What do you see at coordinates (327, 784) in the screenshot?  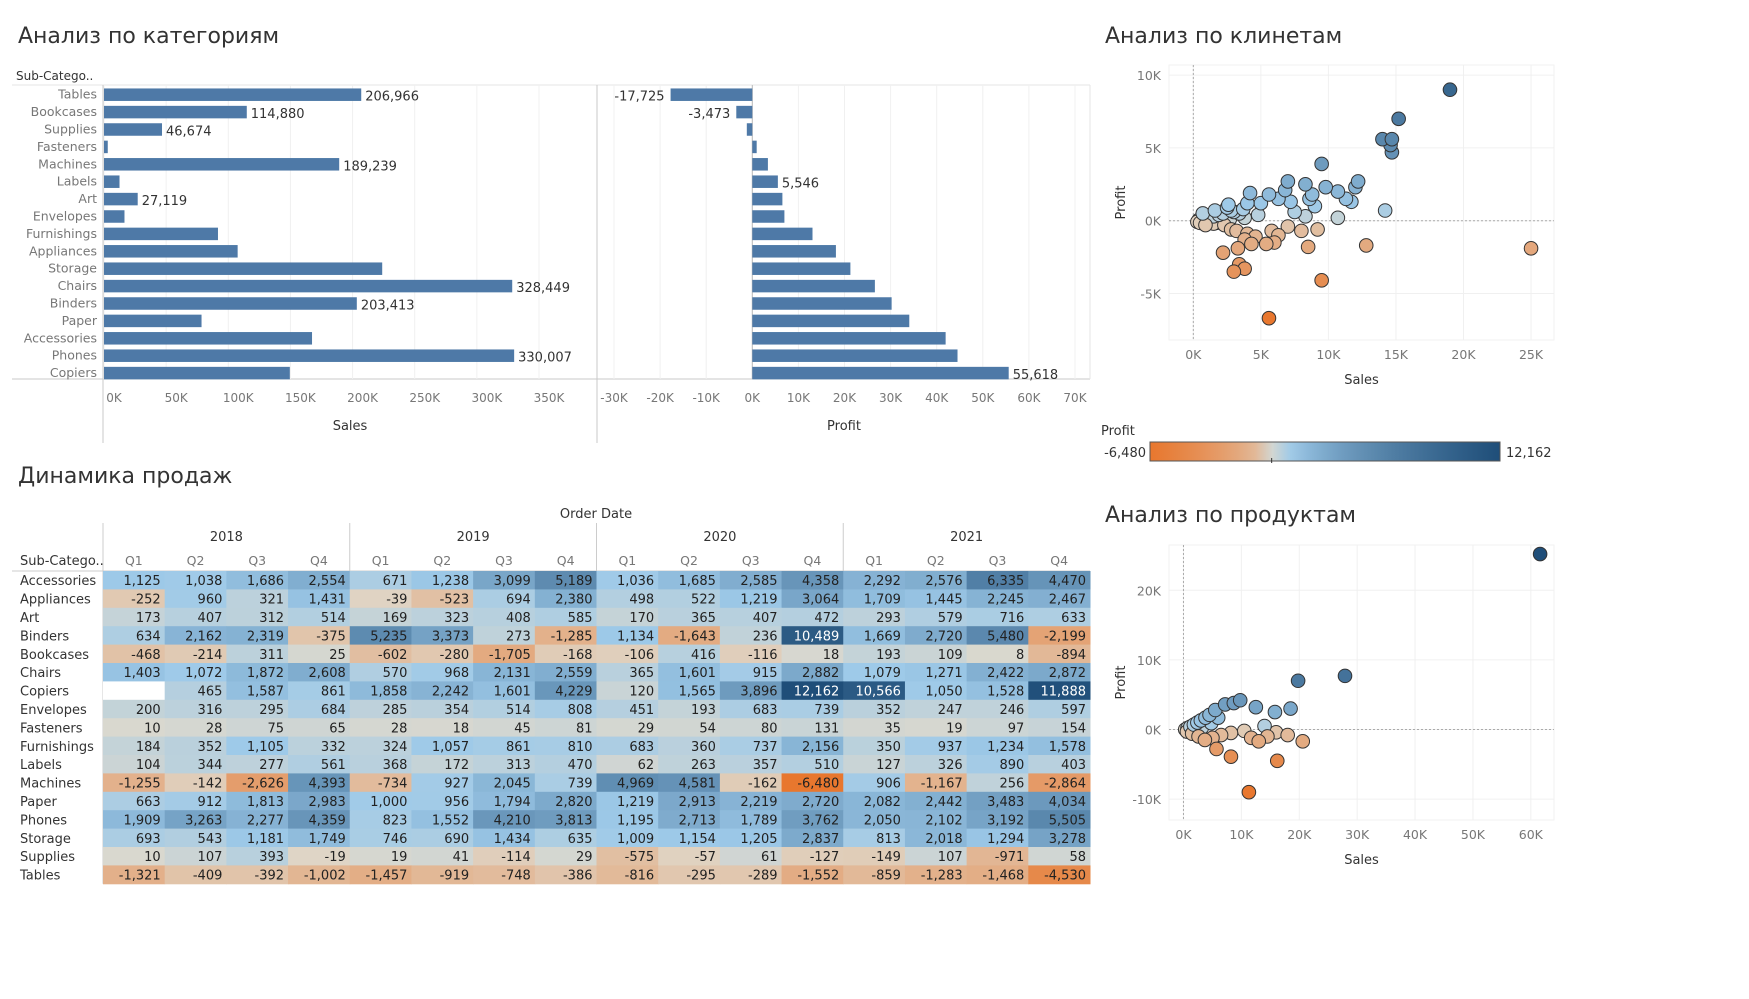 I see `heatmap-cell-label: 4,393` at bounding box center [327, 784].